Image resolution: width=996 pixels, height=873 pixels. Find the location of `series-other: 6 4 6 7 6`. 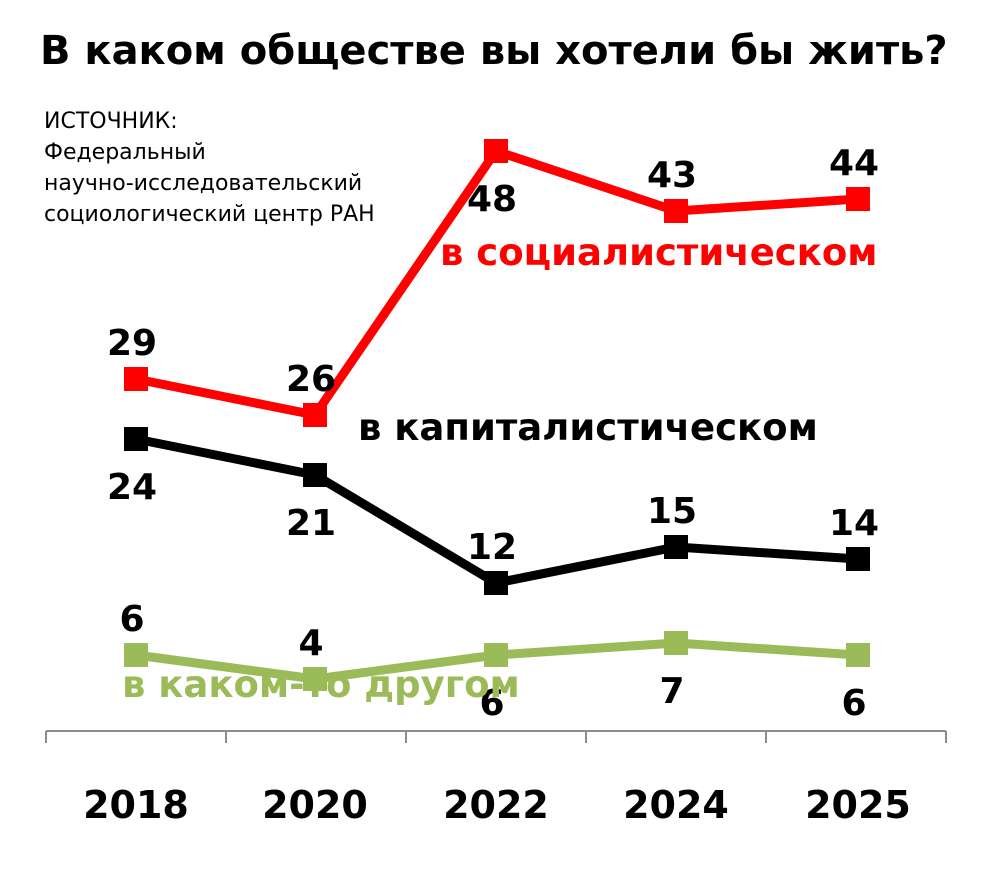

series-other: 6 4 6 7 6 is located at coordinates (494, 661).